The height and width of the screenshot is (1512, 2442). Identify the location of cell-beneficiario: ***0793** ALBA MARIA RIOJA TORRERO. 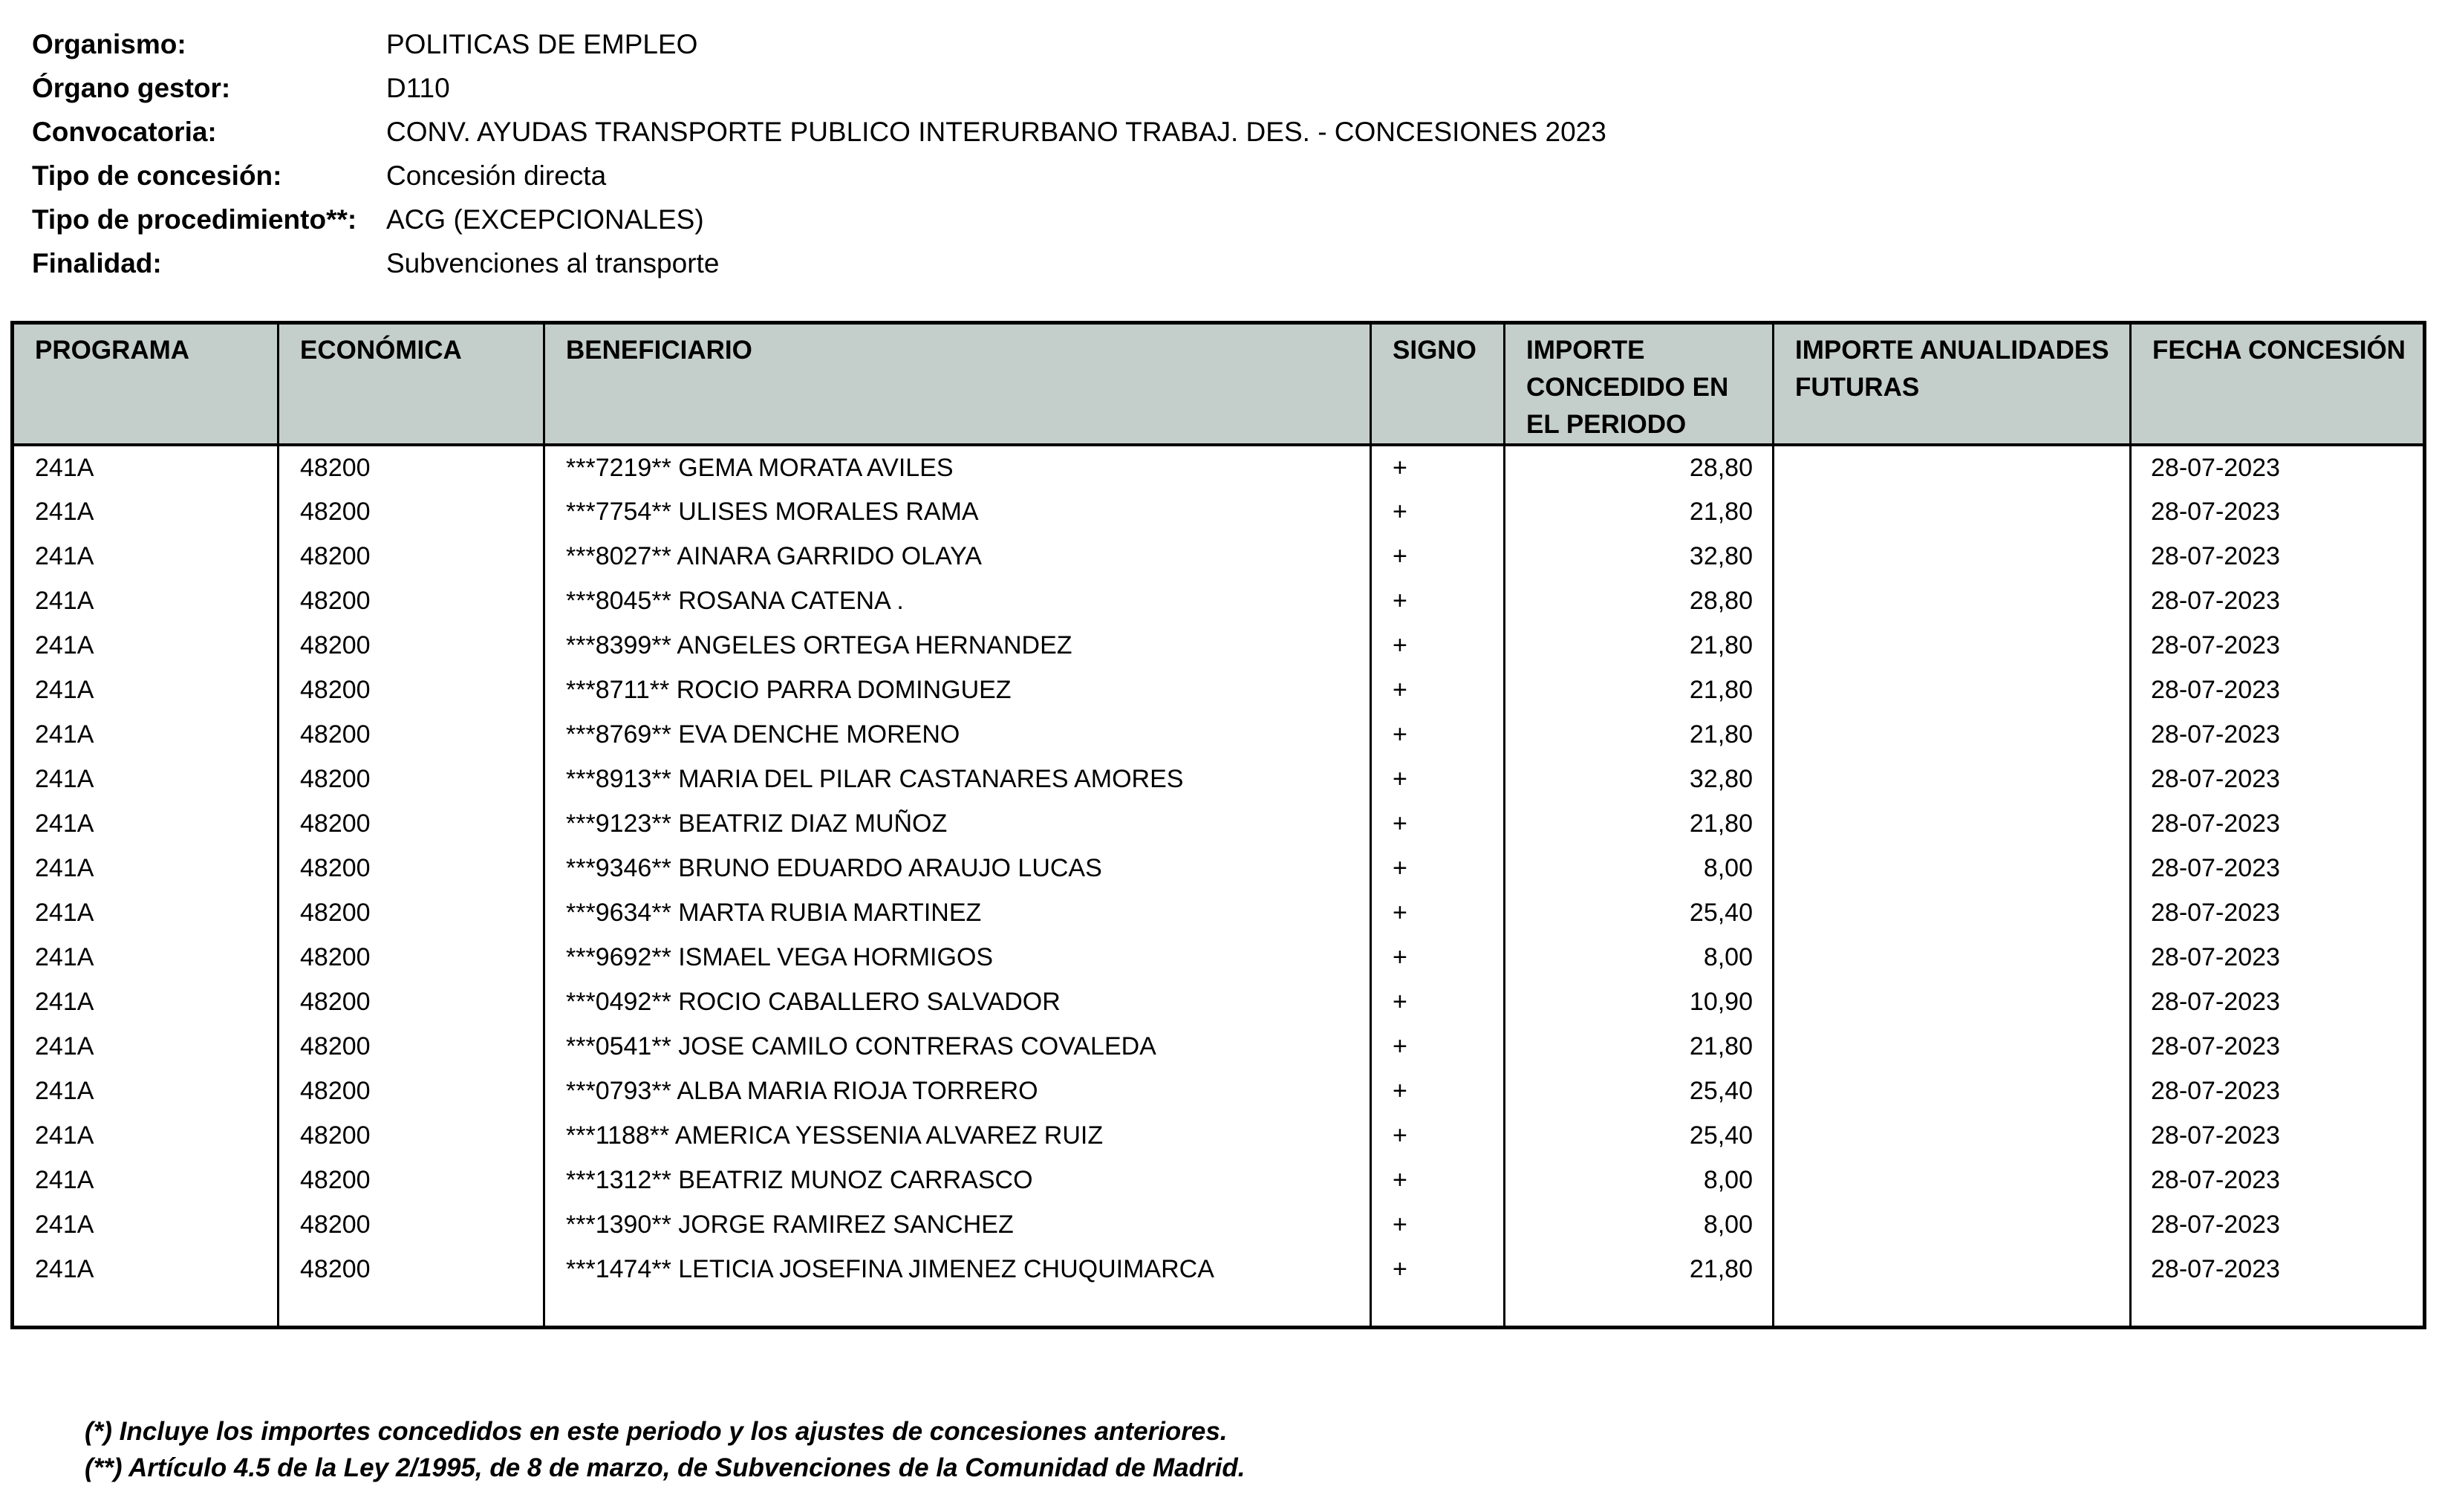
(957, 1091).